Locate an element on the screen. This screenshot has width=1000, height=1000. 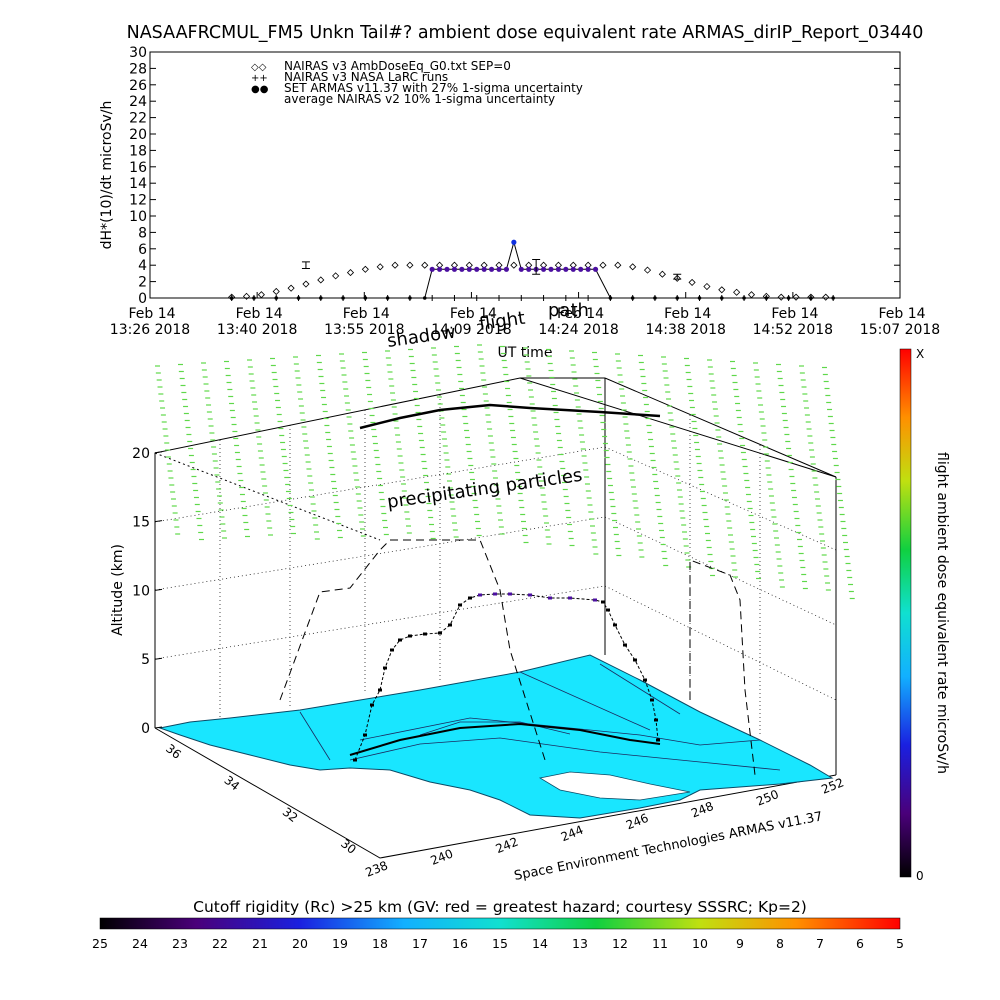
rigidity-tick-label: 18 is located at coordinates (380, 943).